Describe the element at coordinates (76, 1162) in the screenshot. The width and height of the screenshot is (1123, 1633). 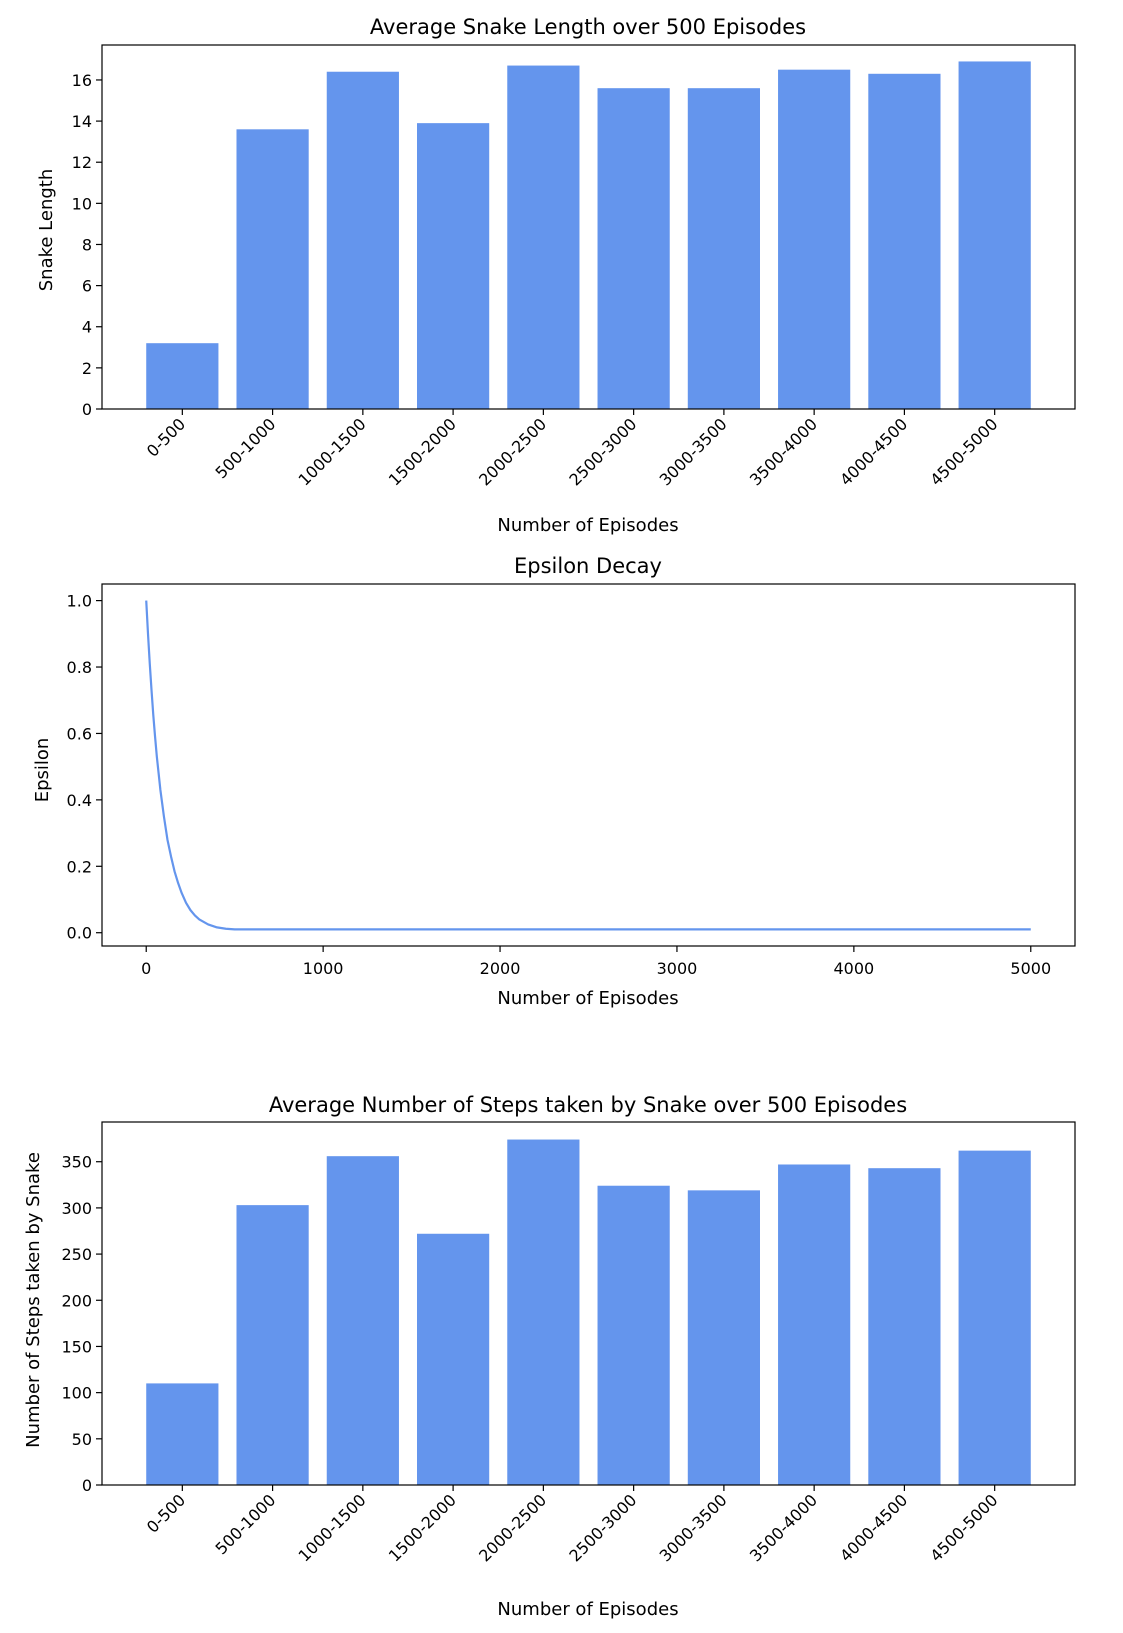
I see `y-tick-label: 350` at that location.